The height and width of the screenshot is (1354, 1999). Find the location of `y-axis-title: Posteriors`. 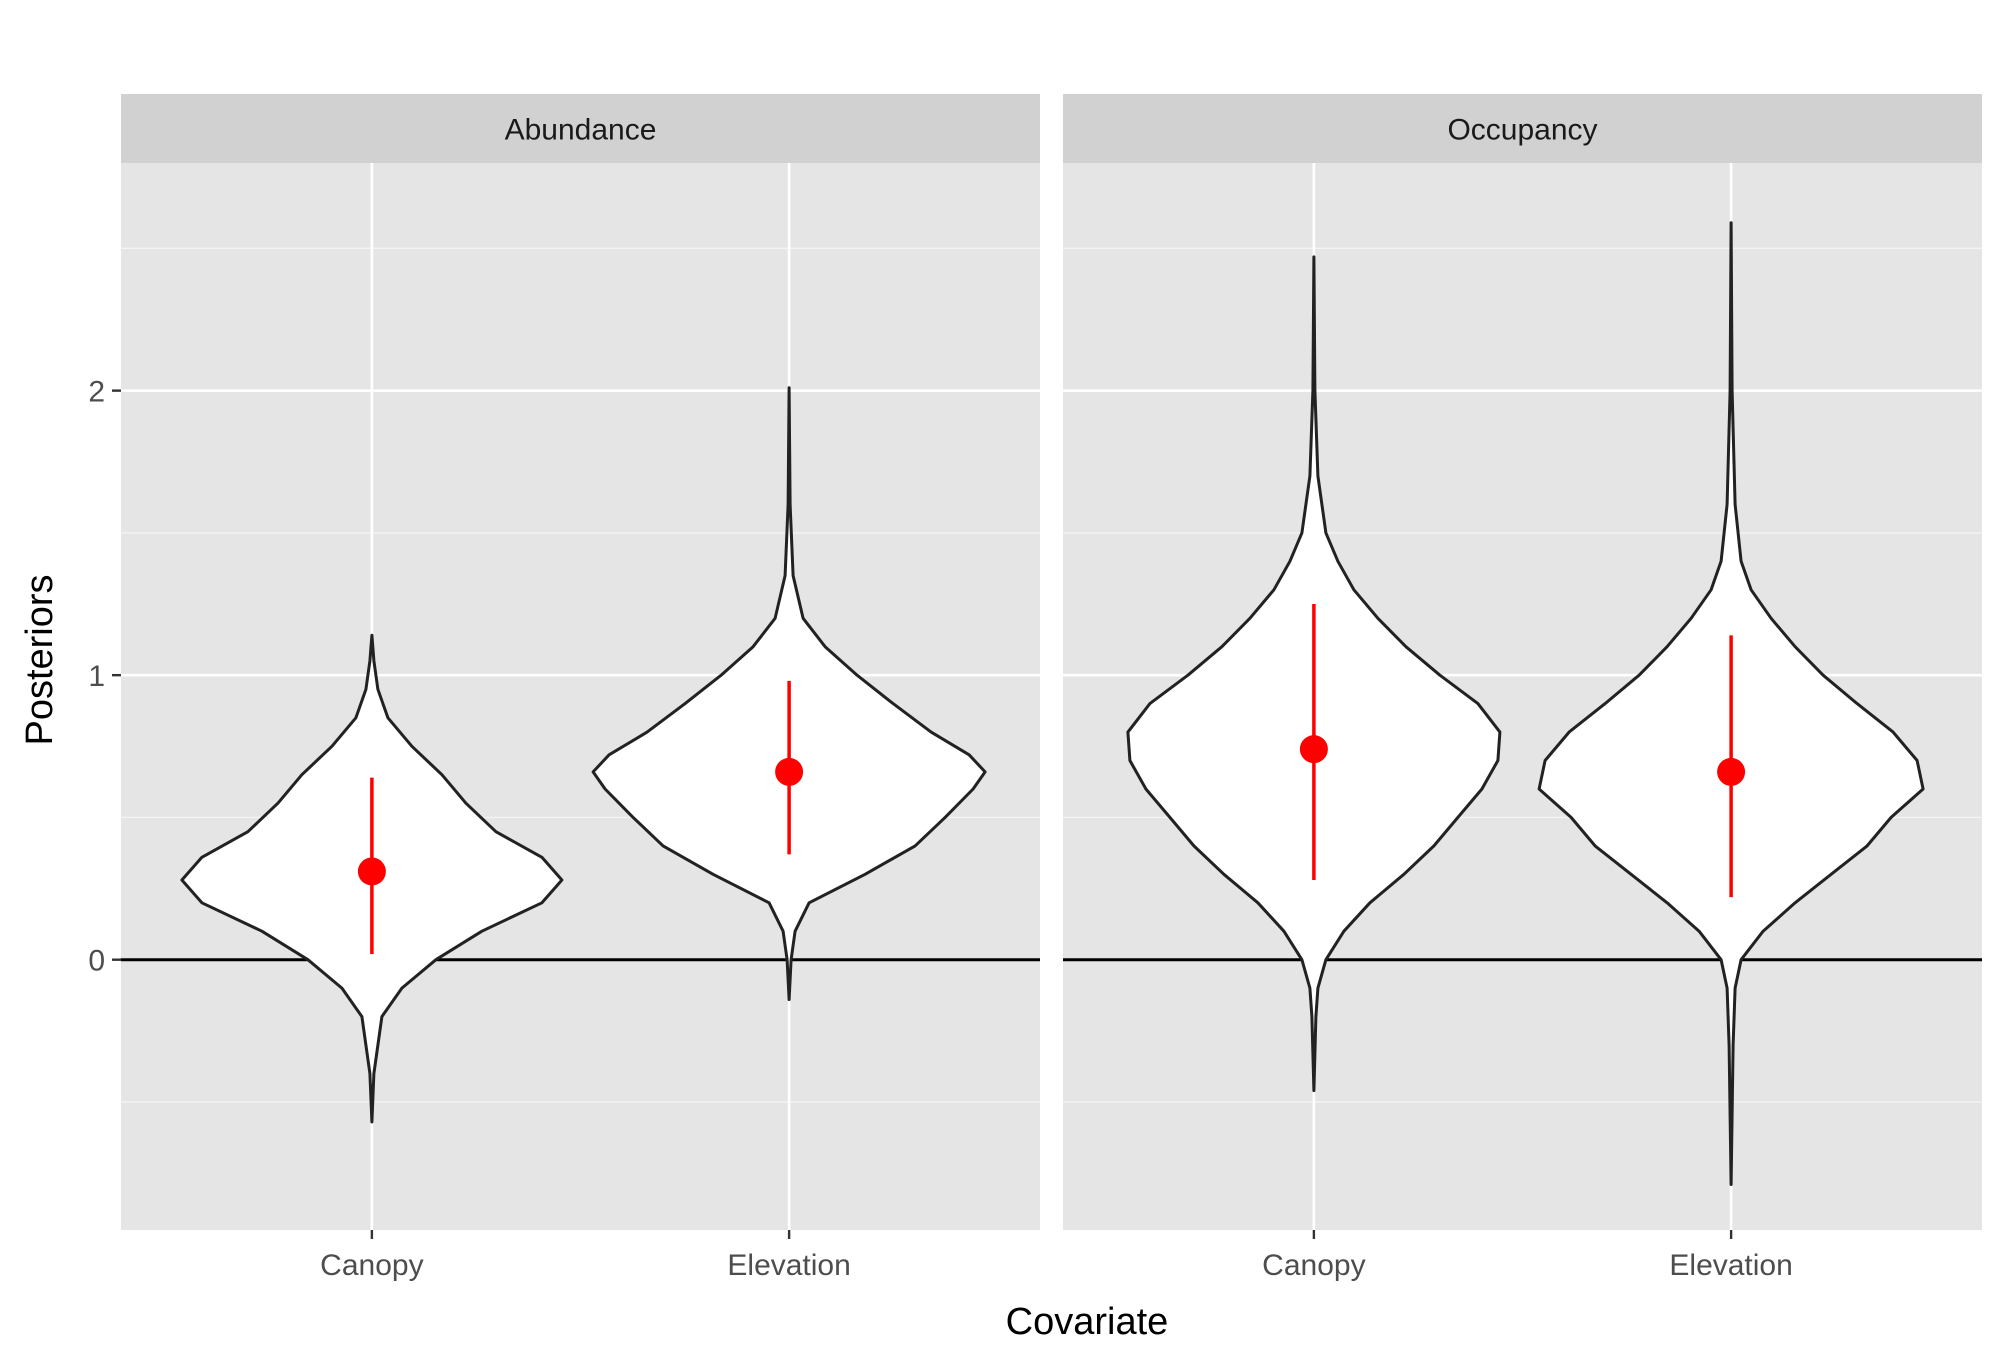

y-axis-title: Posteriors is located at coordinates (40, 659).